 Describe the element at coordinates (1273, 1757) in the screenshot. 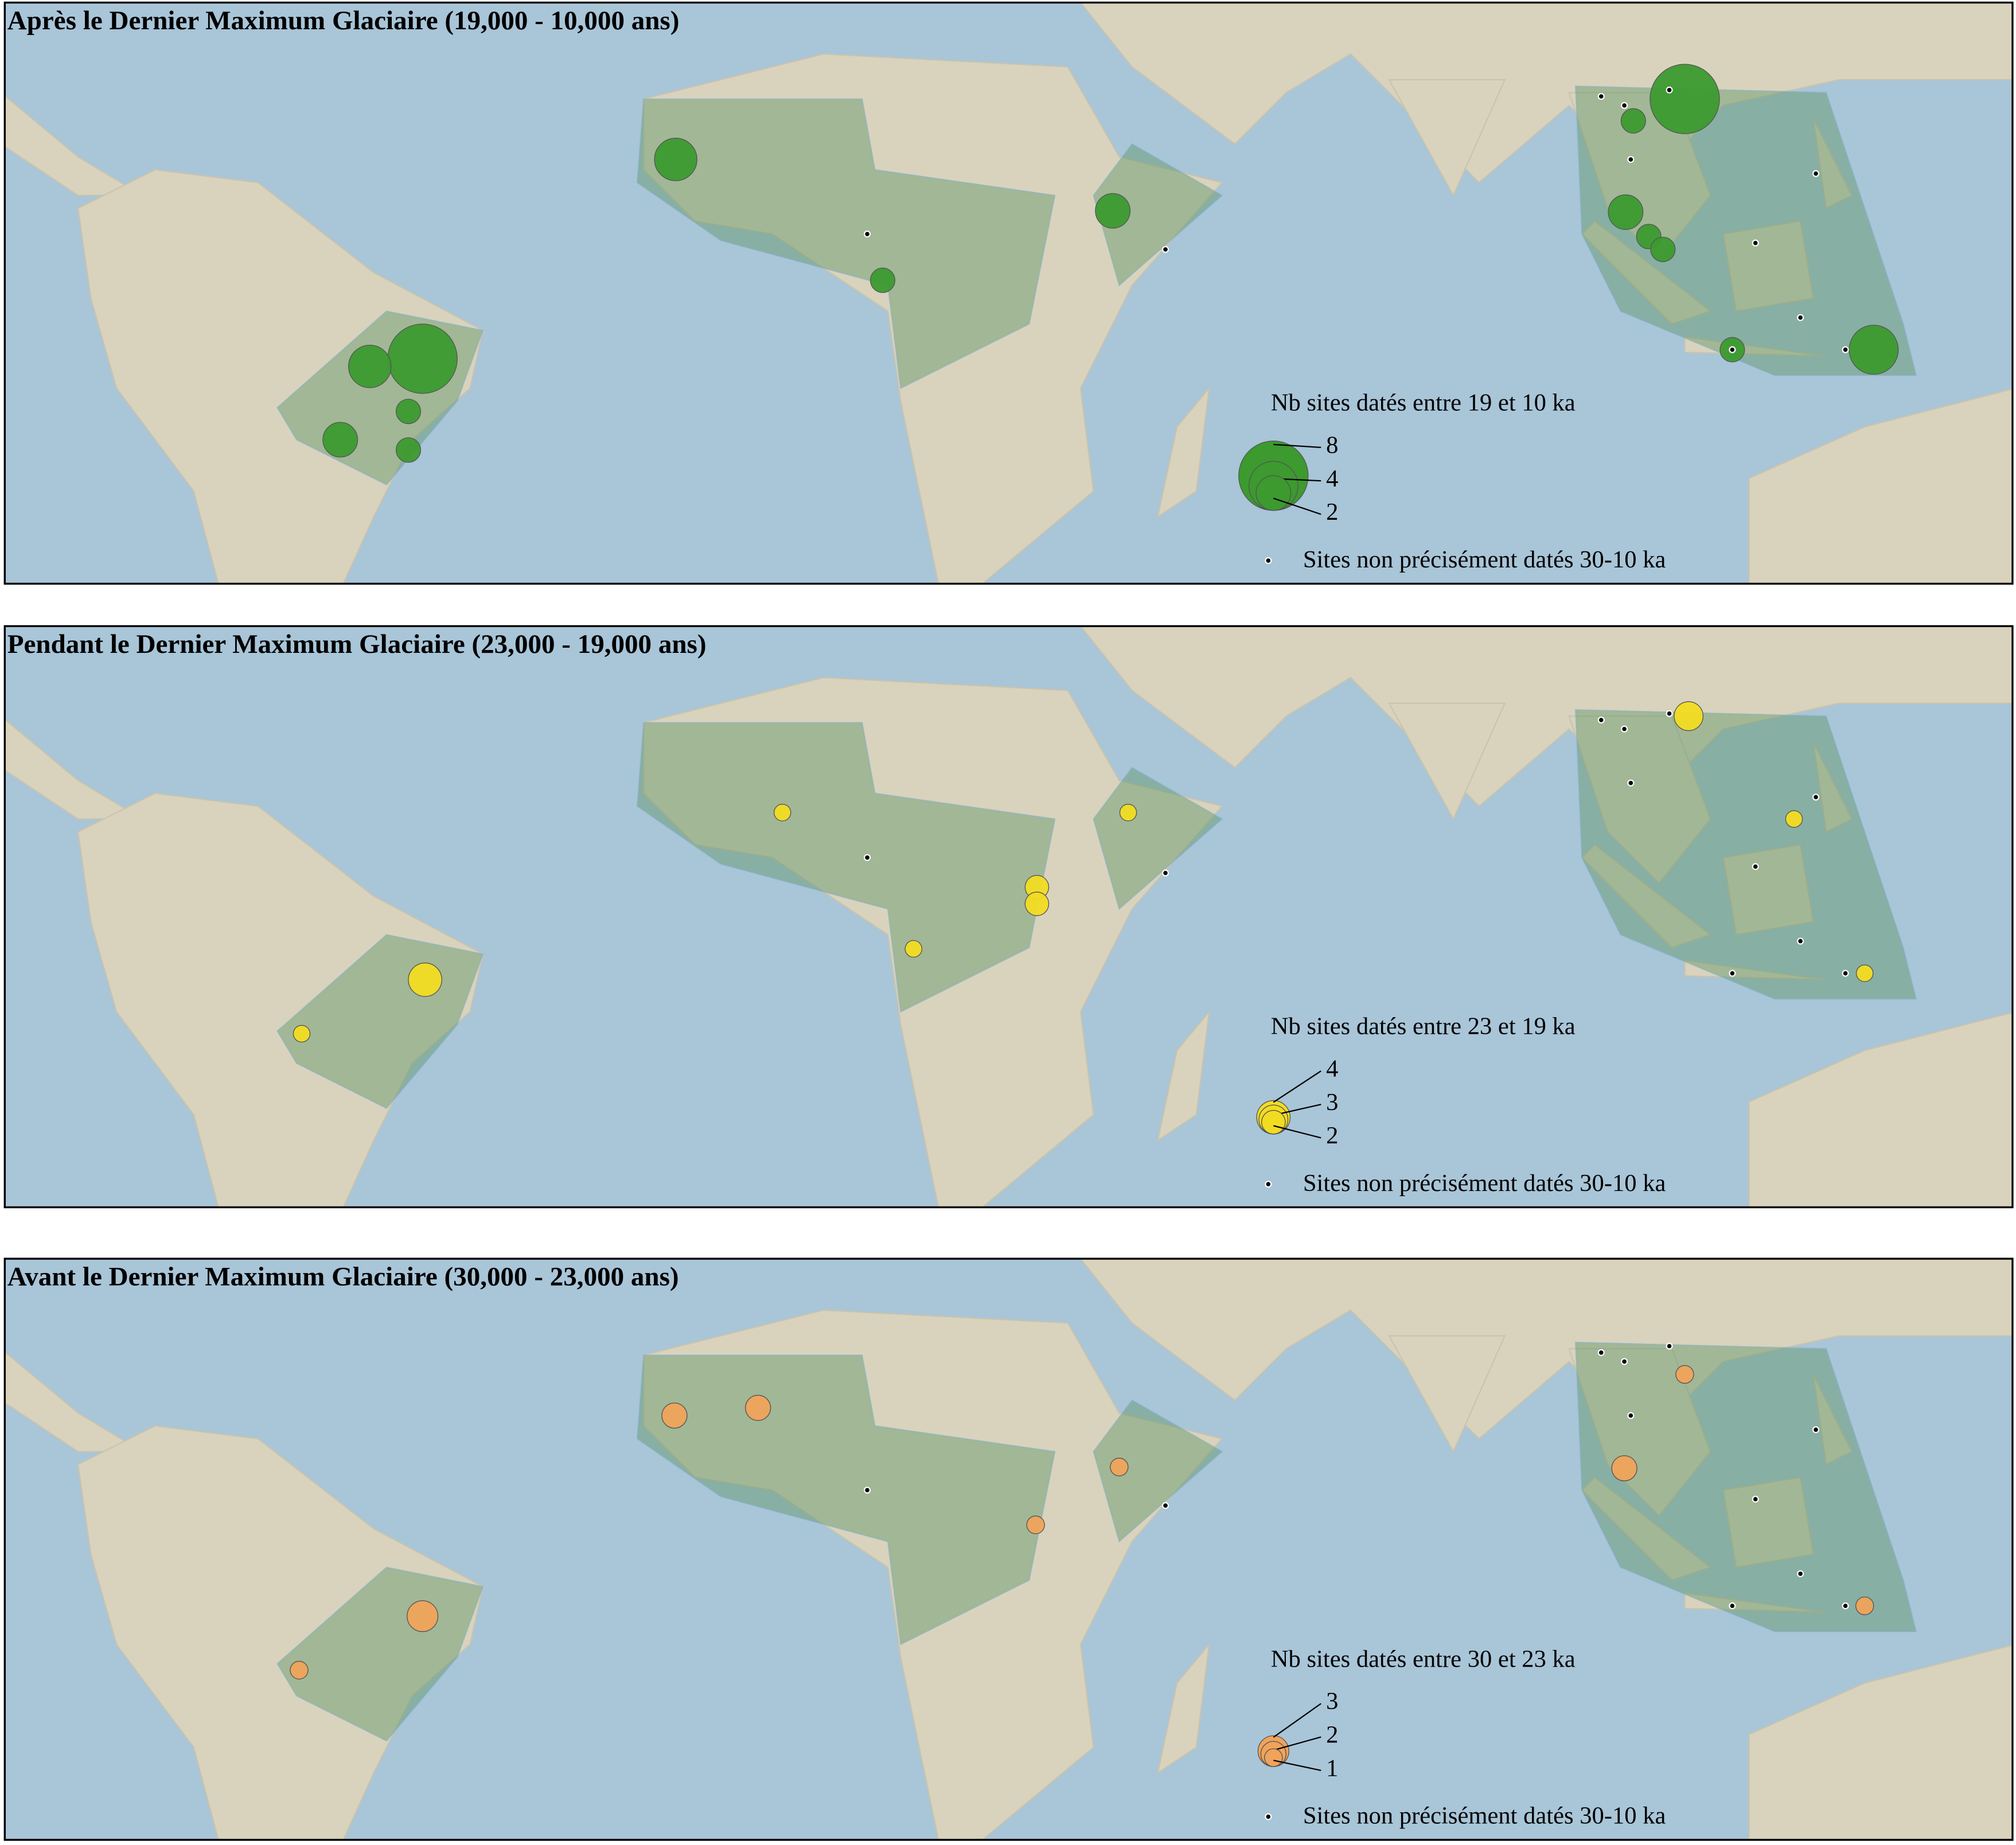

I see `legend-circle` at that location.